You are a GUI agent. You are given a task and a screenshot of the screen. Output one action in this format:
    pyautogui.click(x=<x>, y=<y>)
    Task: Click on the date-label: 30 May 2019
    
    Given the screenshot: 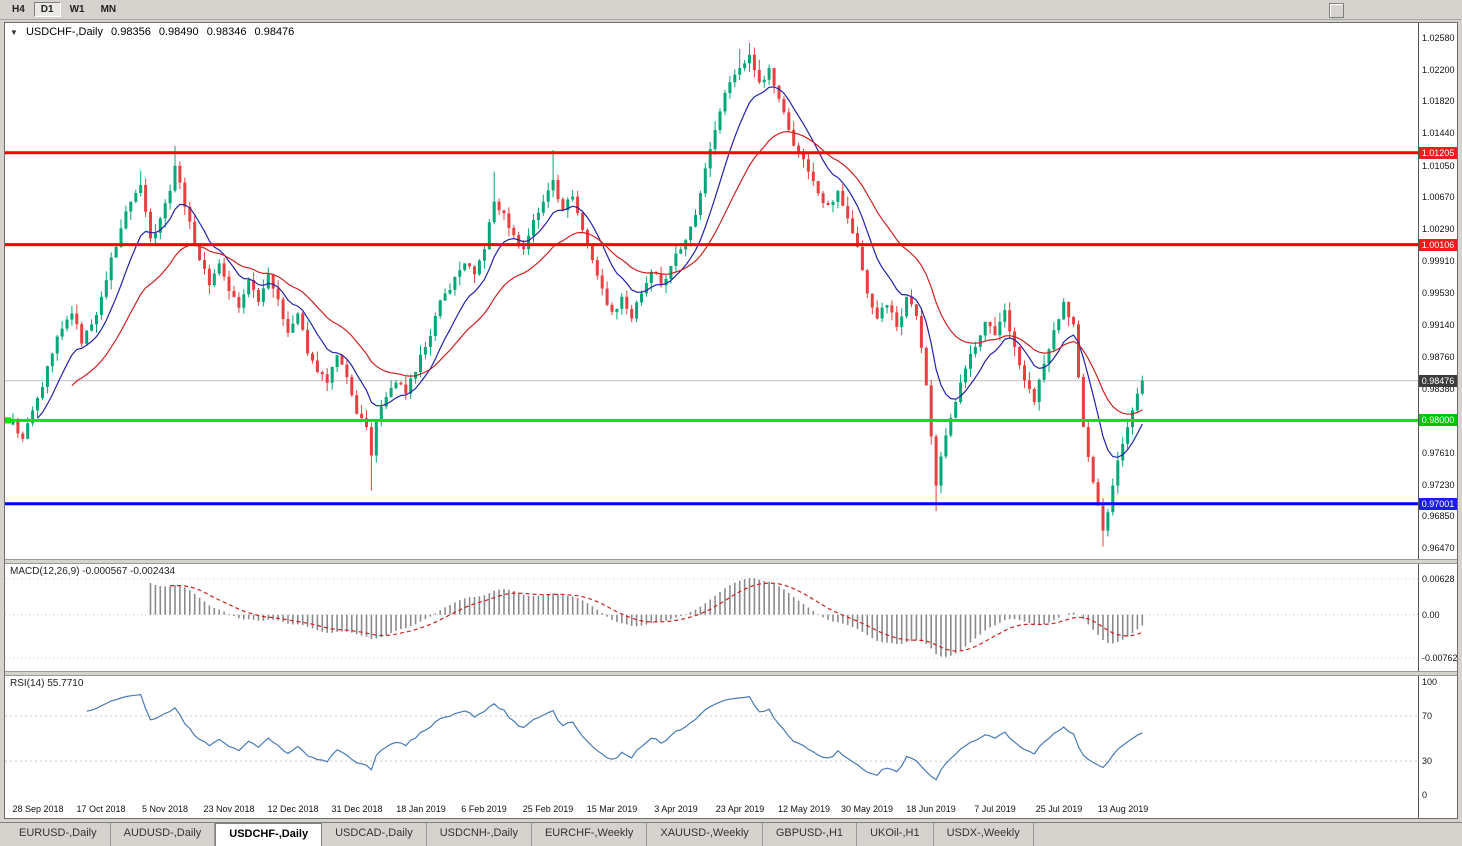 What is the action you would take?
    pyautogui.click(x=867, y=809)
    